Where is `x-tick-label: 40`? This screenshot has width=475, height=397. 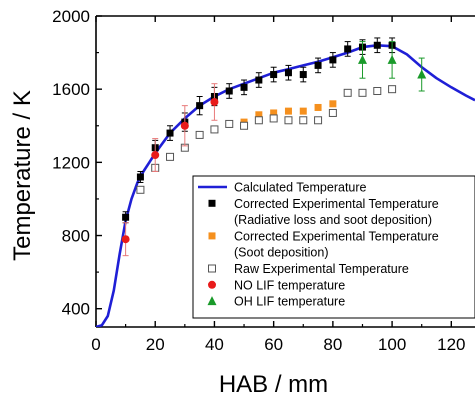 x-tick-label: 40 is located at coordinates (214, 344).